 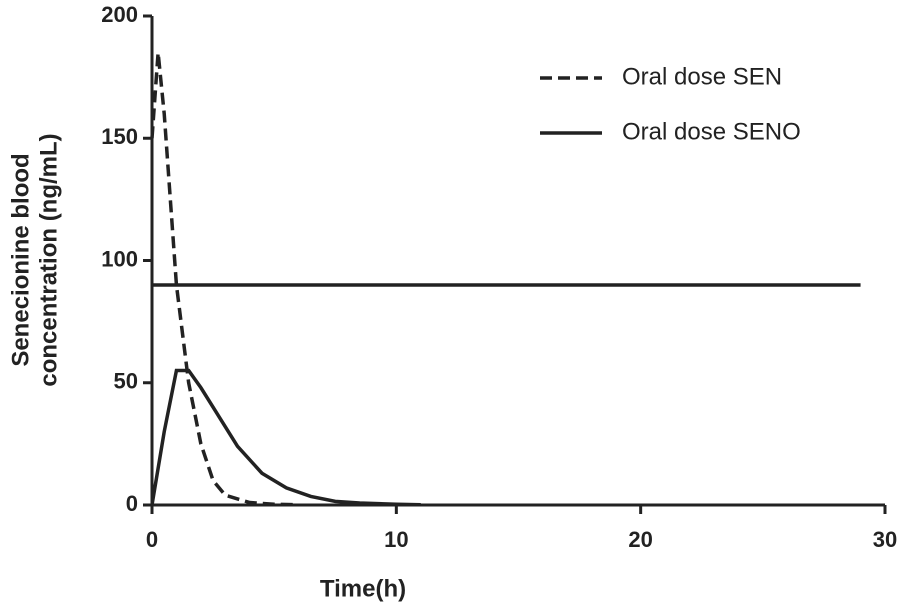 I want to click on x-tick-label: 10, so click(x=396, y=539).